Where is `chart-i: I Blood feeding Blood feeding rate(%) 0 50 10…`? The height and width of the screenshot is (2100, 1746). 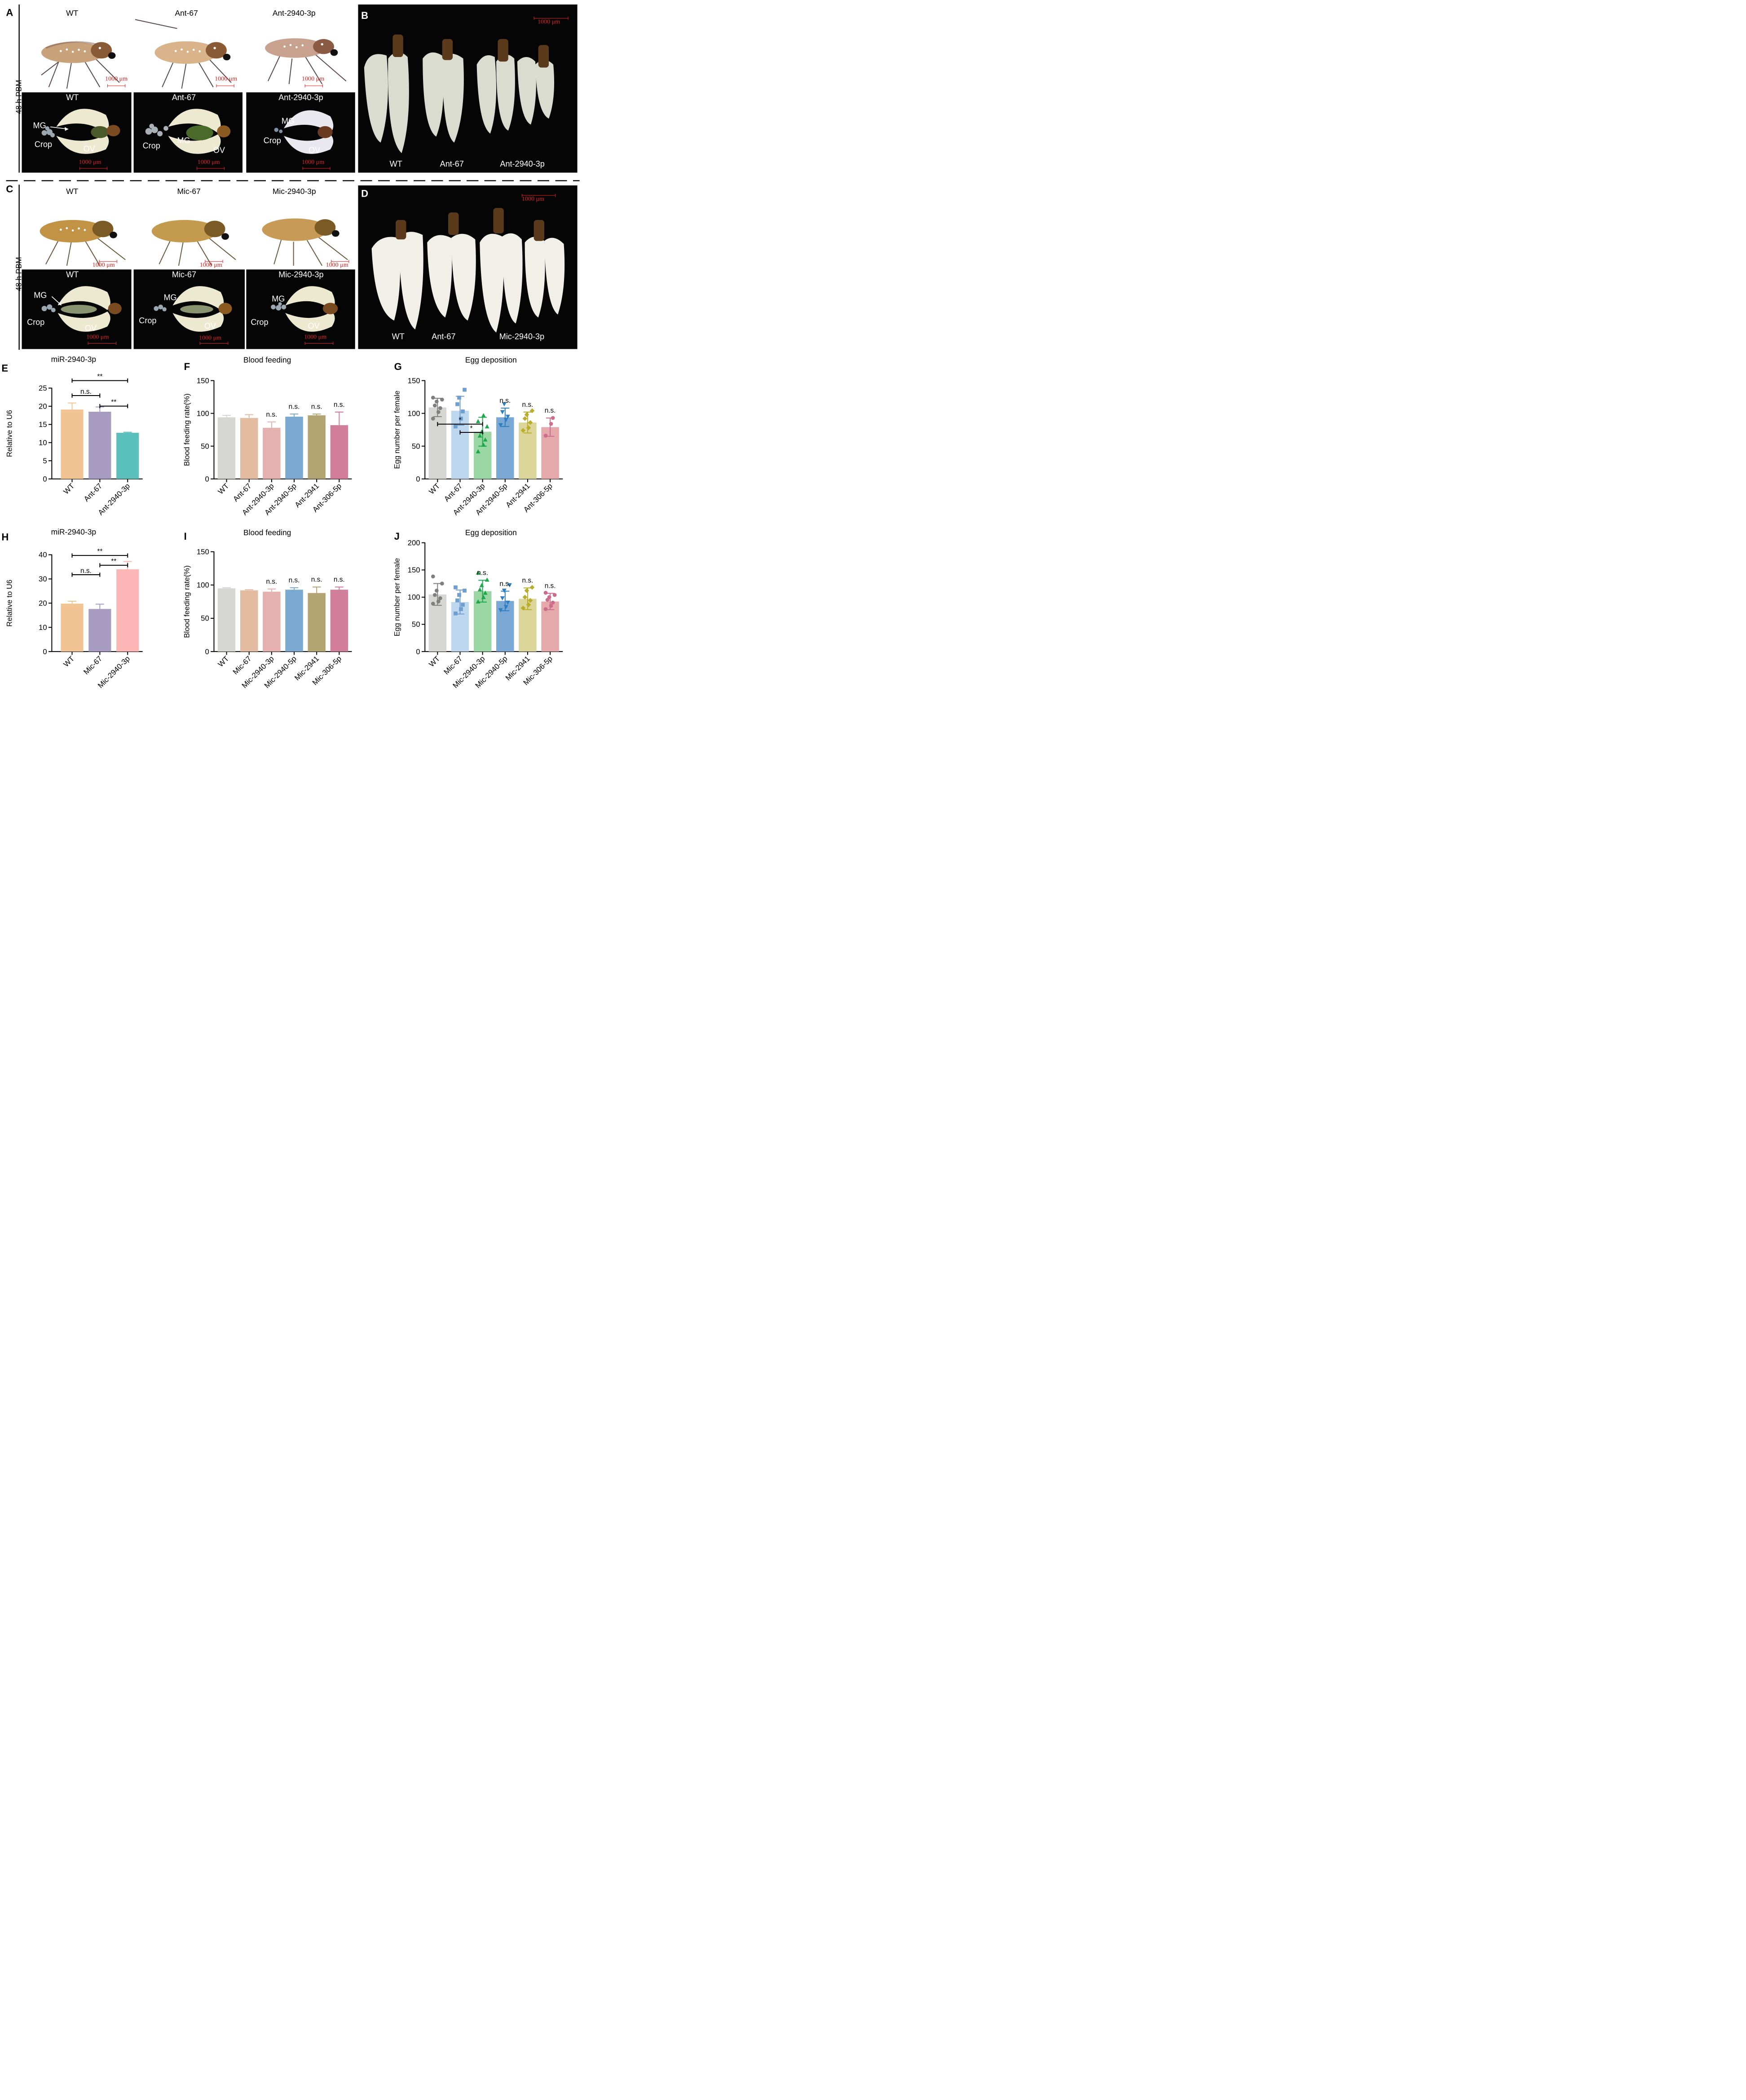
chart-i: I Blood feeding Blood feeding rate(%) 0 50 10… is located at coordinates (267, 609).